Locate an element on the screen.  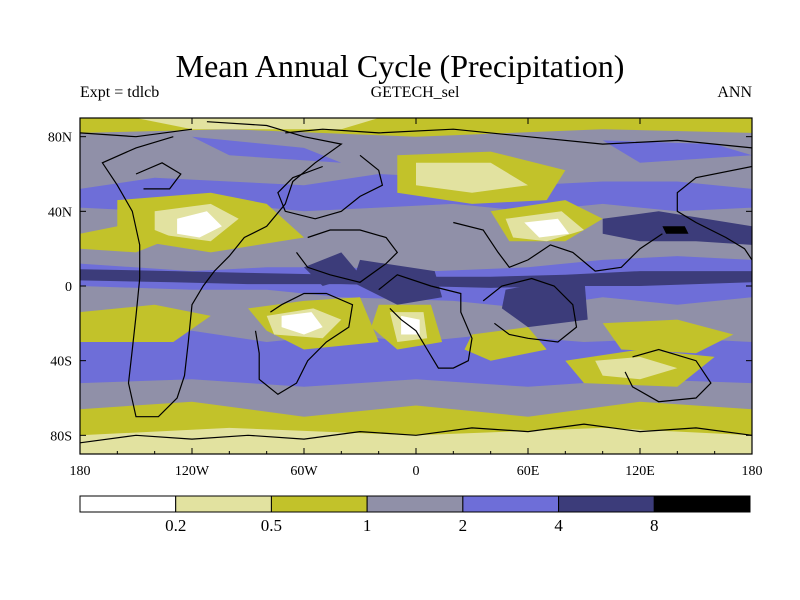
coastline-africa-eurasia-coast is located at coordinates (425, 321).